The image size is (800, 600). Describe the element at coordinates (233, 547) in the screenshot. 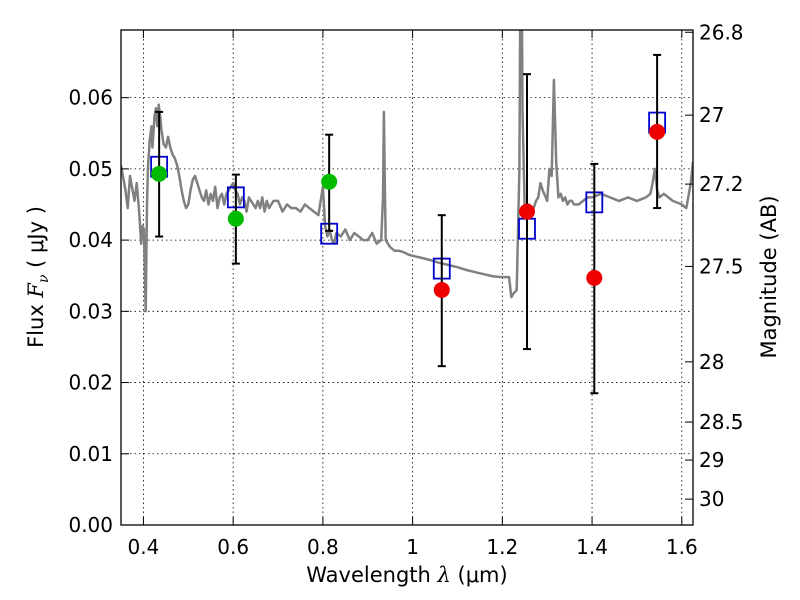

I see `x-tick-label: 0.6` at that location.